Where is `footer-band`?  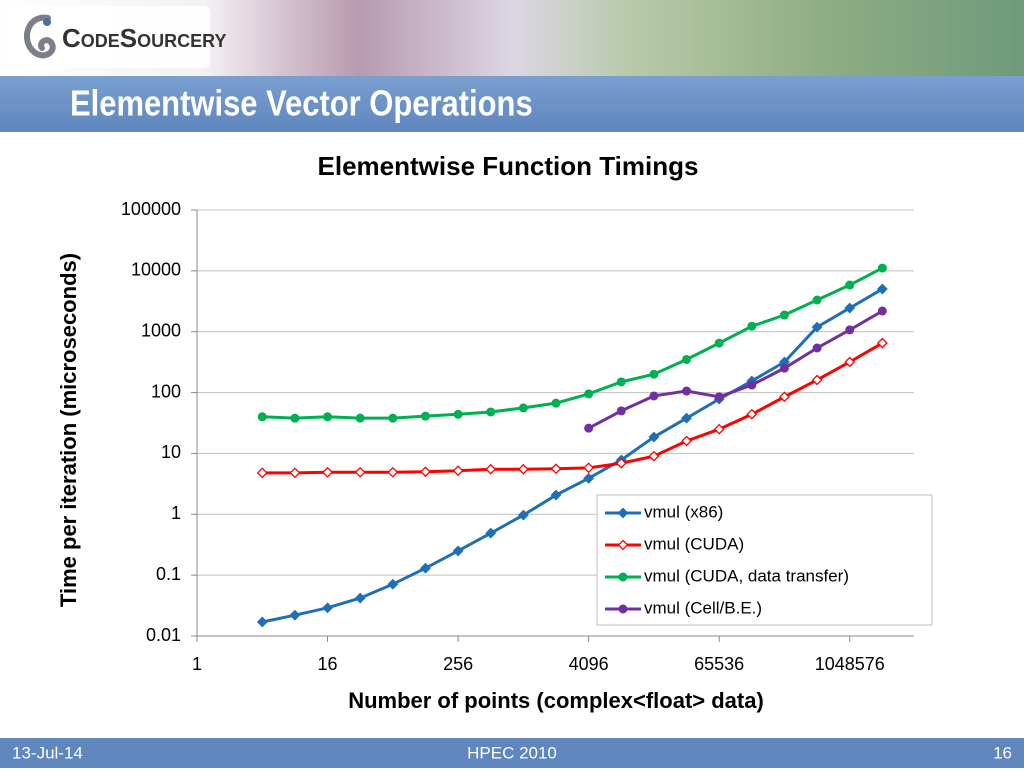
footer-band is located at coordinates (512, 753).